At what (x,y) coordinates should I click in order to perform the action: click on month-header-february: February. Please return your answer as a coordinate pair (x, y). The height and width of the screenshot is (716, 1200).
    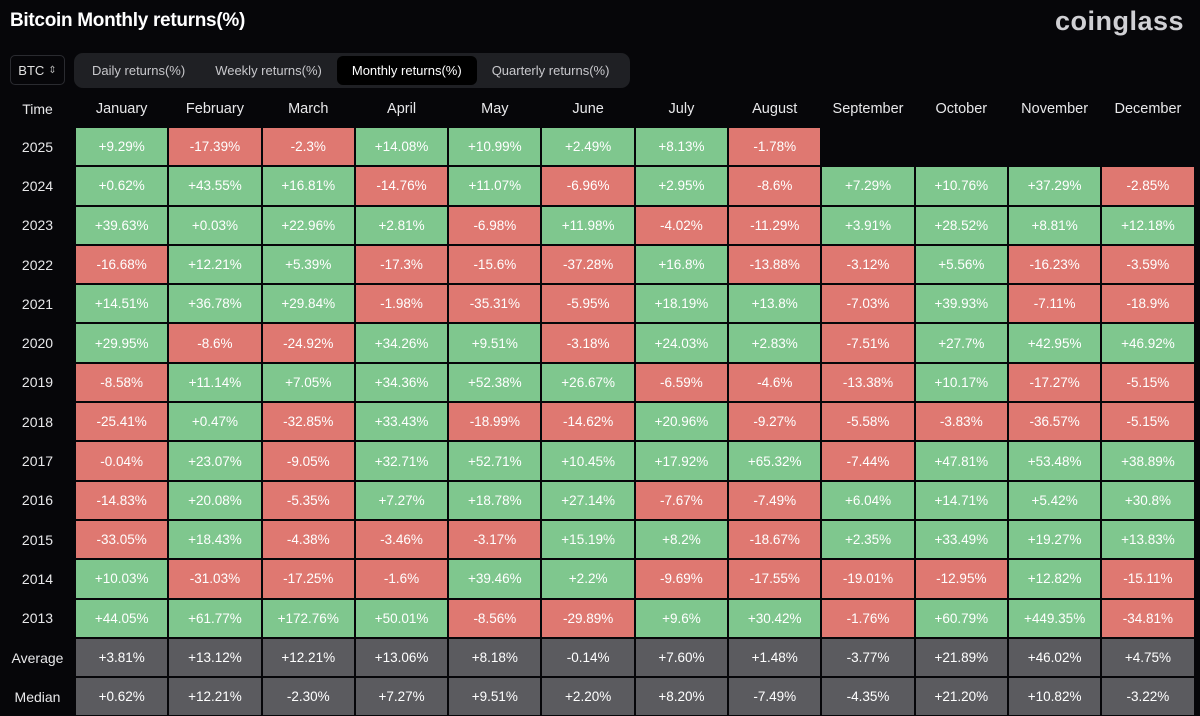
    Looking at the image, I should click on (214, 108).